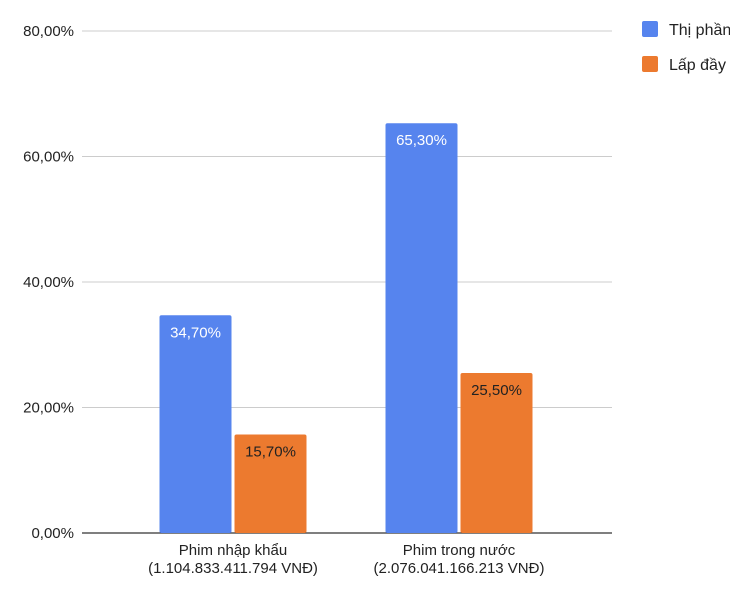 The width and height of the screenshot is (730, 604). I want to click on data-label: 15,70%, so click(270, 451).